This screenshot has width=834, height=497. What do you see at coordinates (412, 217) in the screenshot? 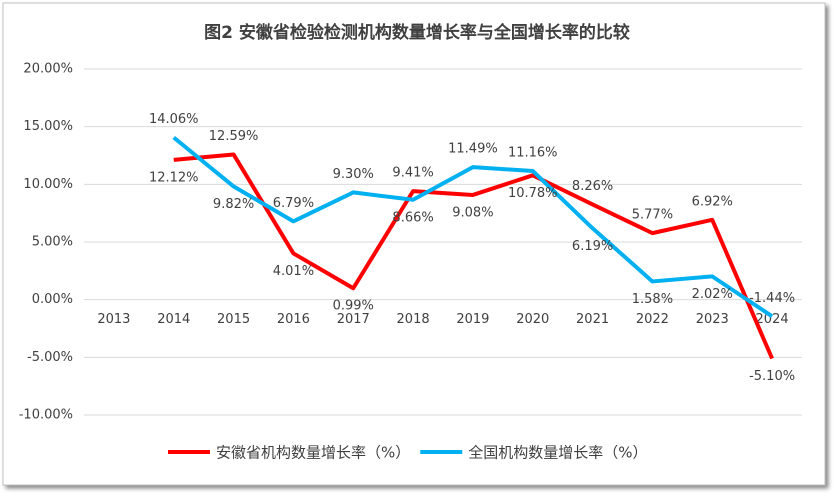
I see `data-label: 8.66%` at bounding box center [412, 217].